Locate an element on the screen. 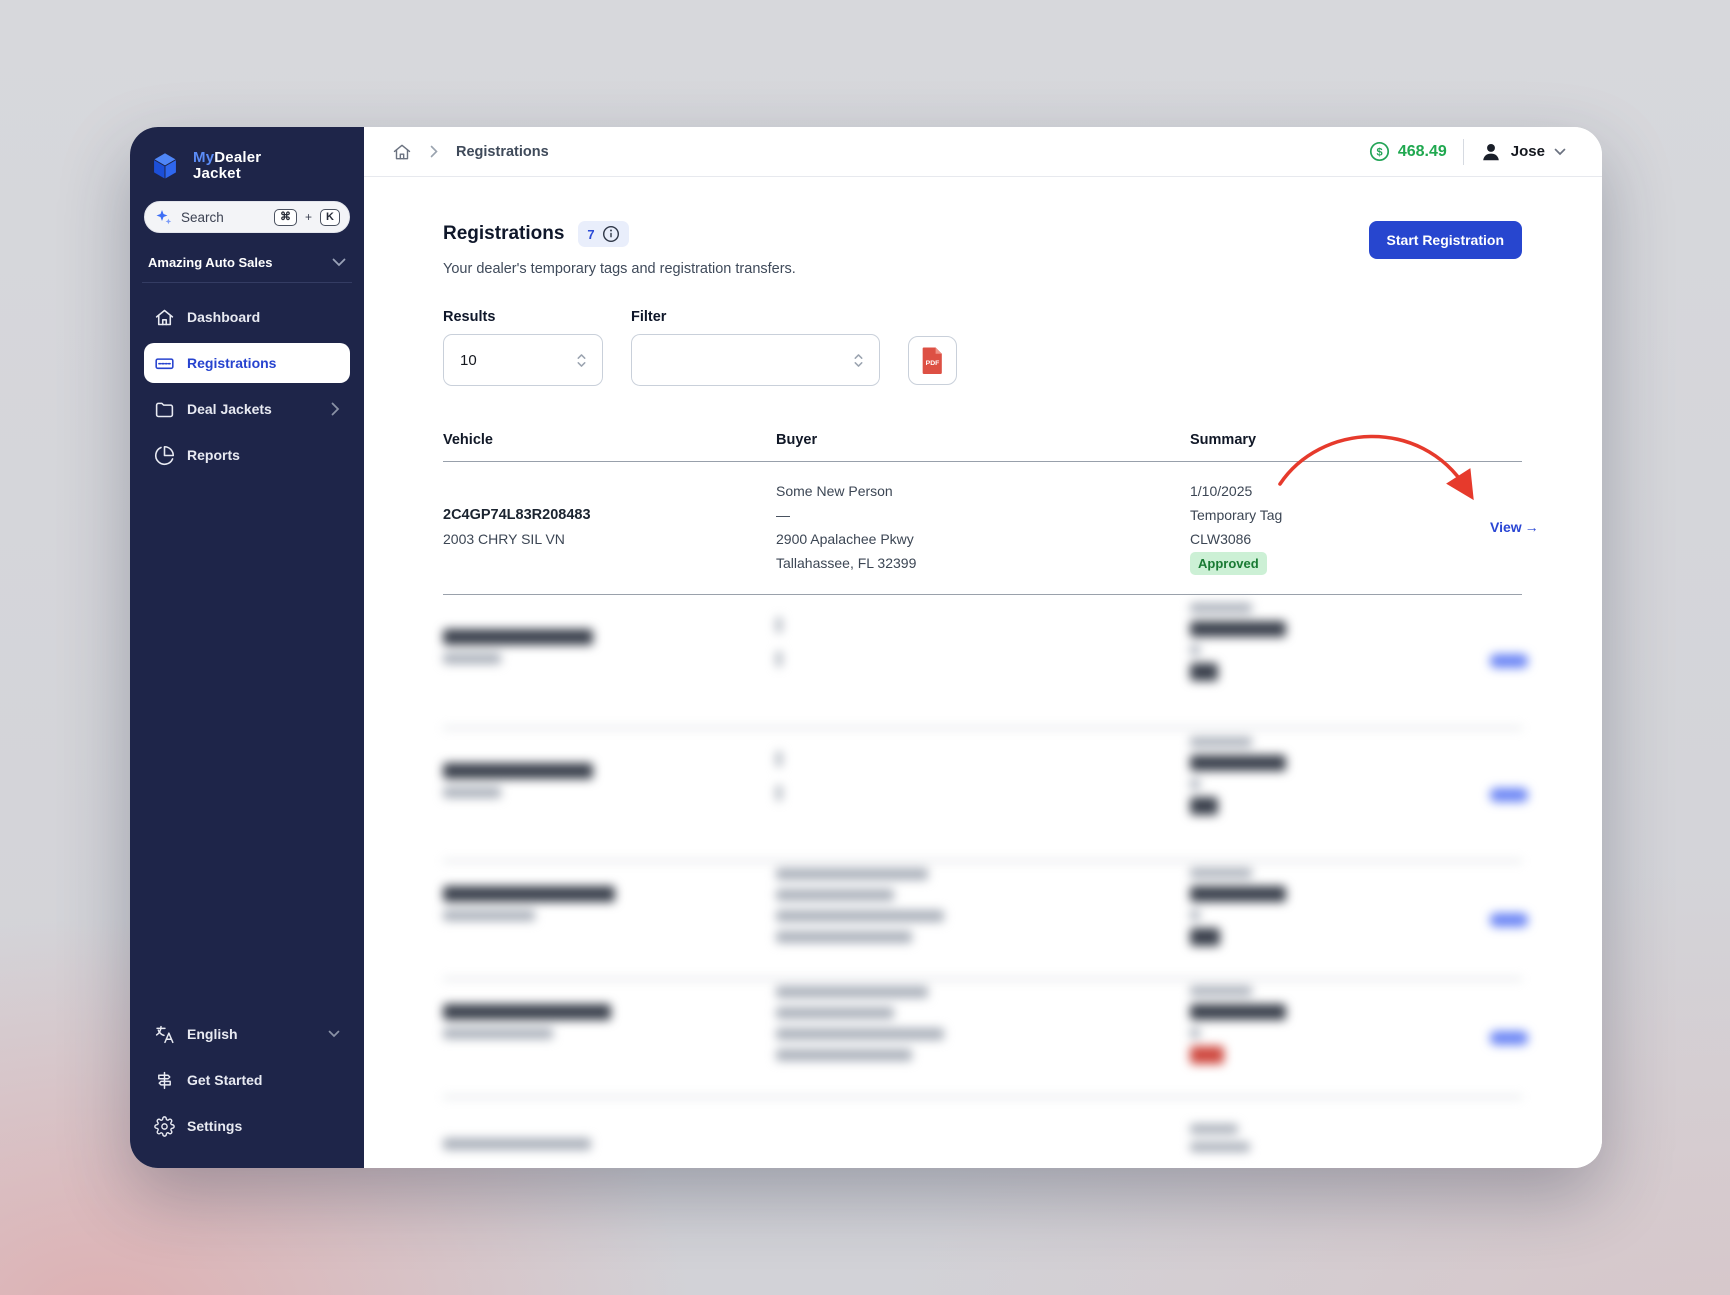 This screenshot has height=1295, width=1730. sidebar-item-label: Settings is located at coordinates (215, 1126).